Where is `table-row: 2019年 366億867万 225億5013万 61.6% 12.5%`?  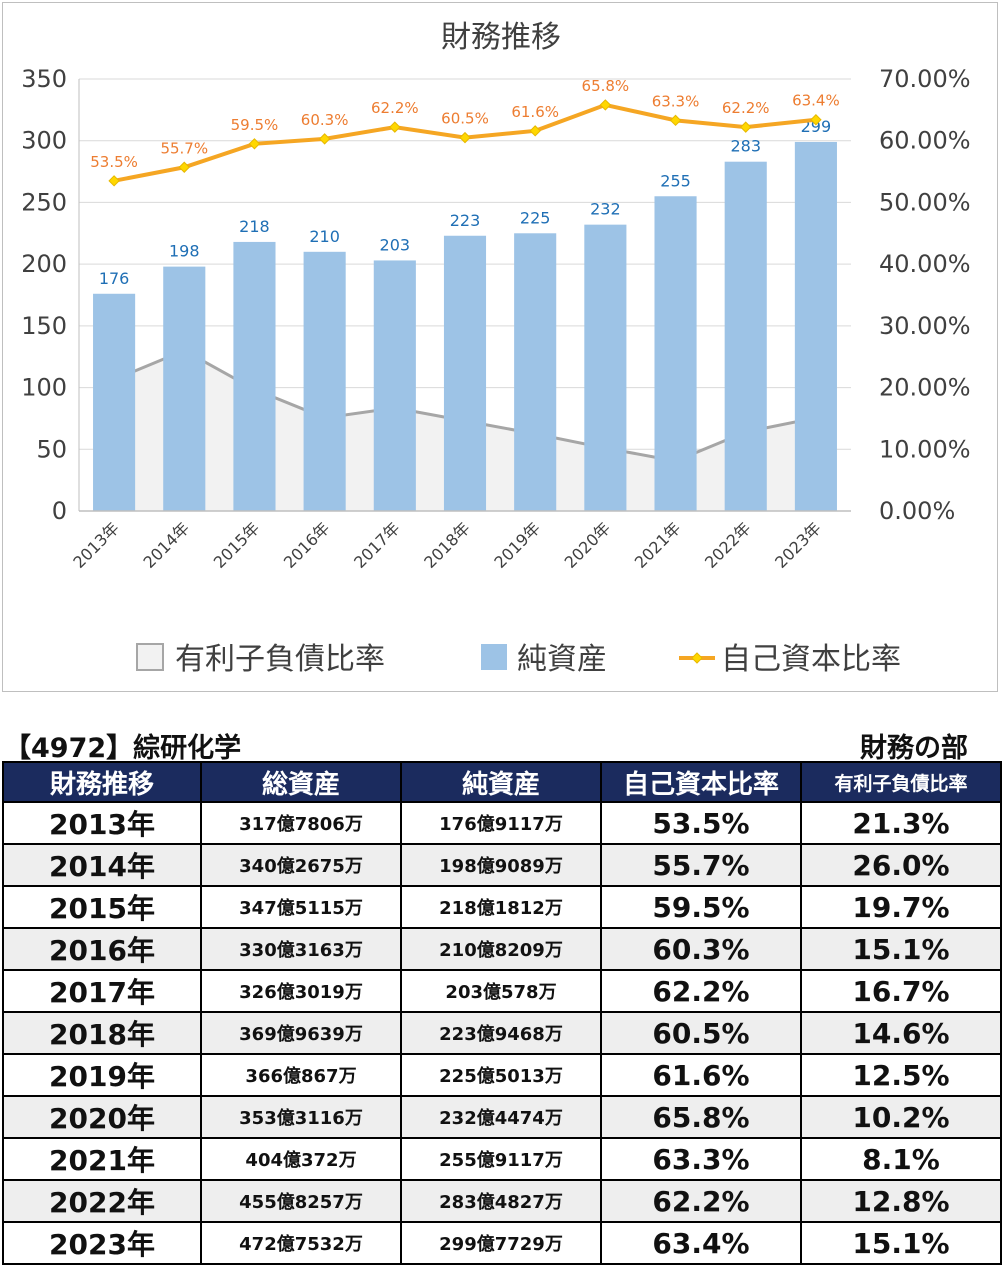 table-row: 2019年 366億867万 225億5013万 61.6% 12.5% is located at coordinates (502, 1075).